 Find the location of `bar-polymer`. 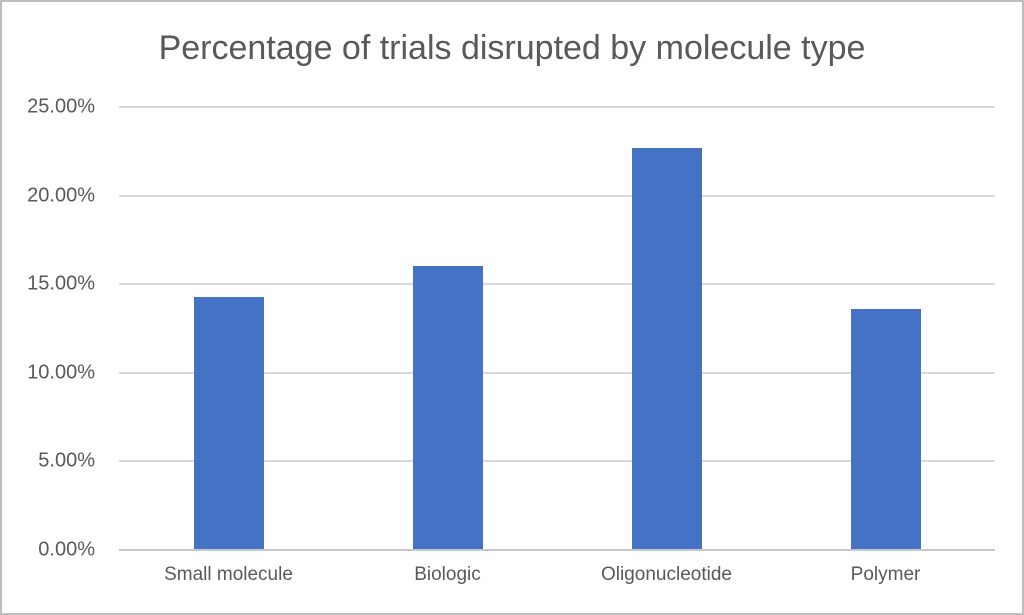

bar-polymer is located at coordinates (885, 429).